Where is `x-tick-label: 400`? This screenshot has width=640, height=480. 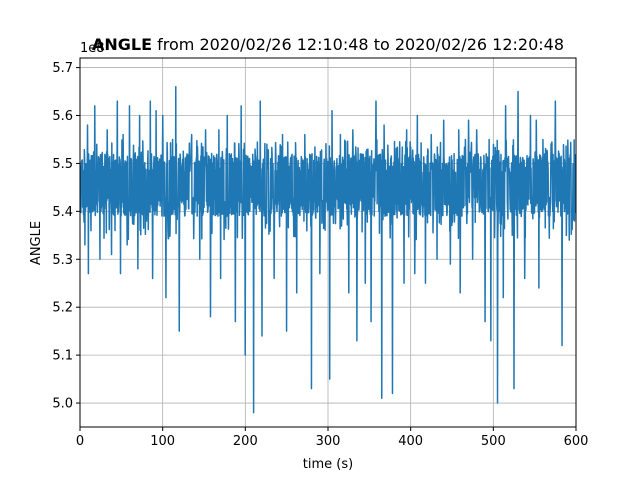
x-tick-label: 400 is located at coordinates (410, 441).